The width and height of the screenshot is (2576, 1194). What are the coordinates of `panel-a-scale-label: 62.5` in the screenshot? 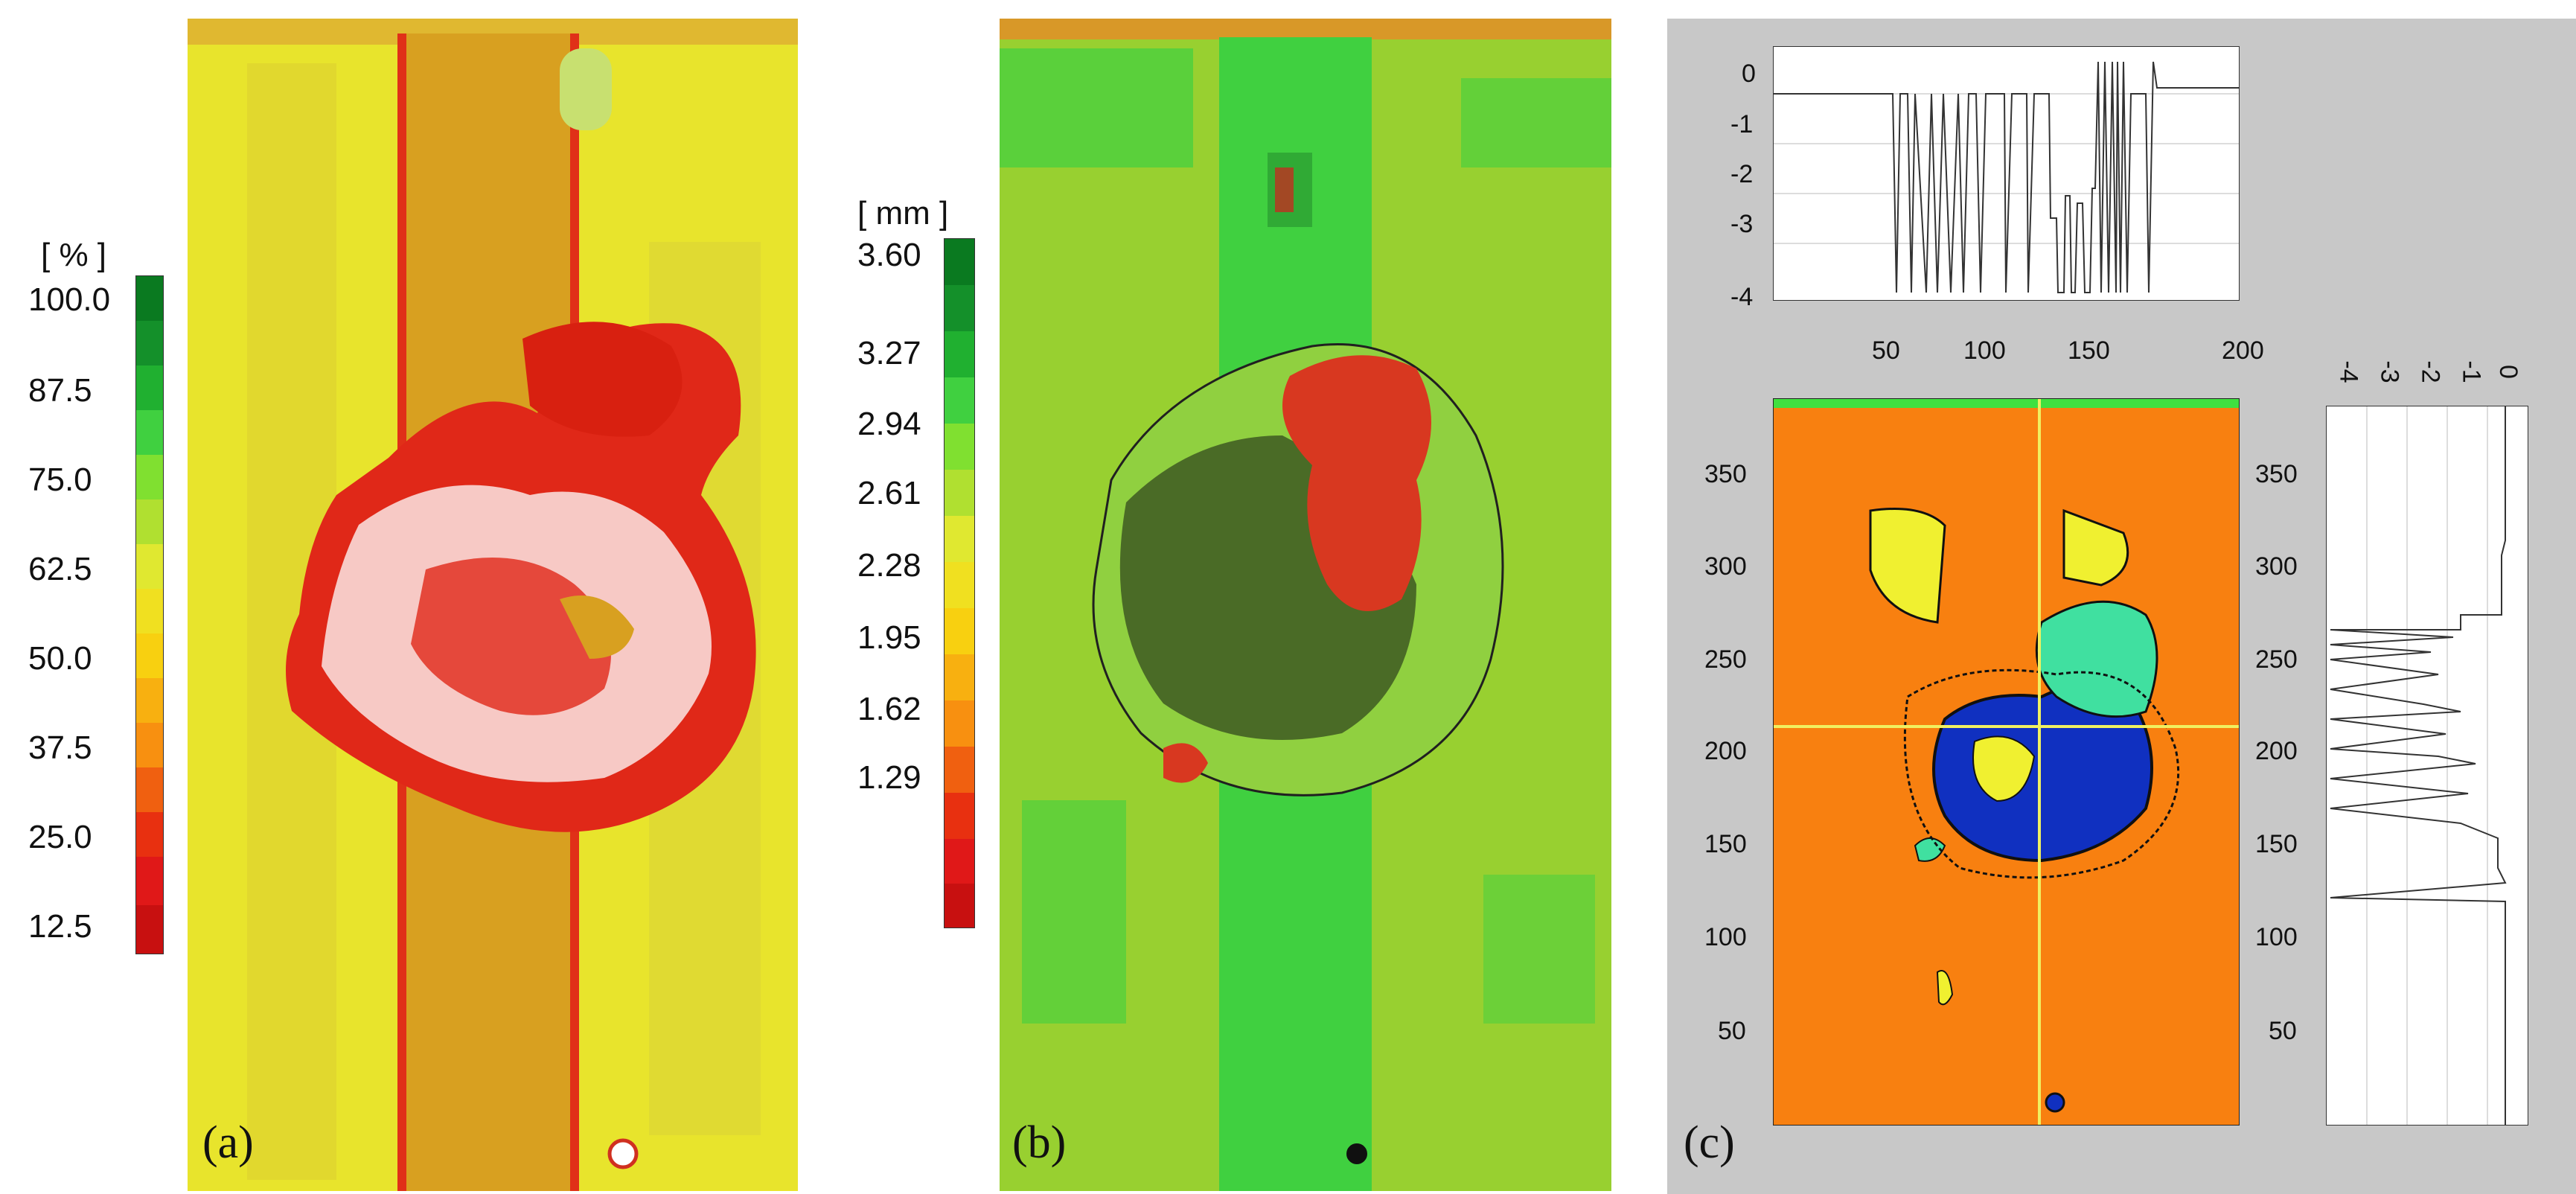 It's located at (60, 569).